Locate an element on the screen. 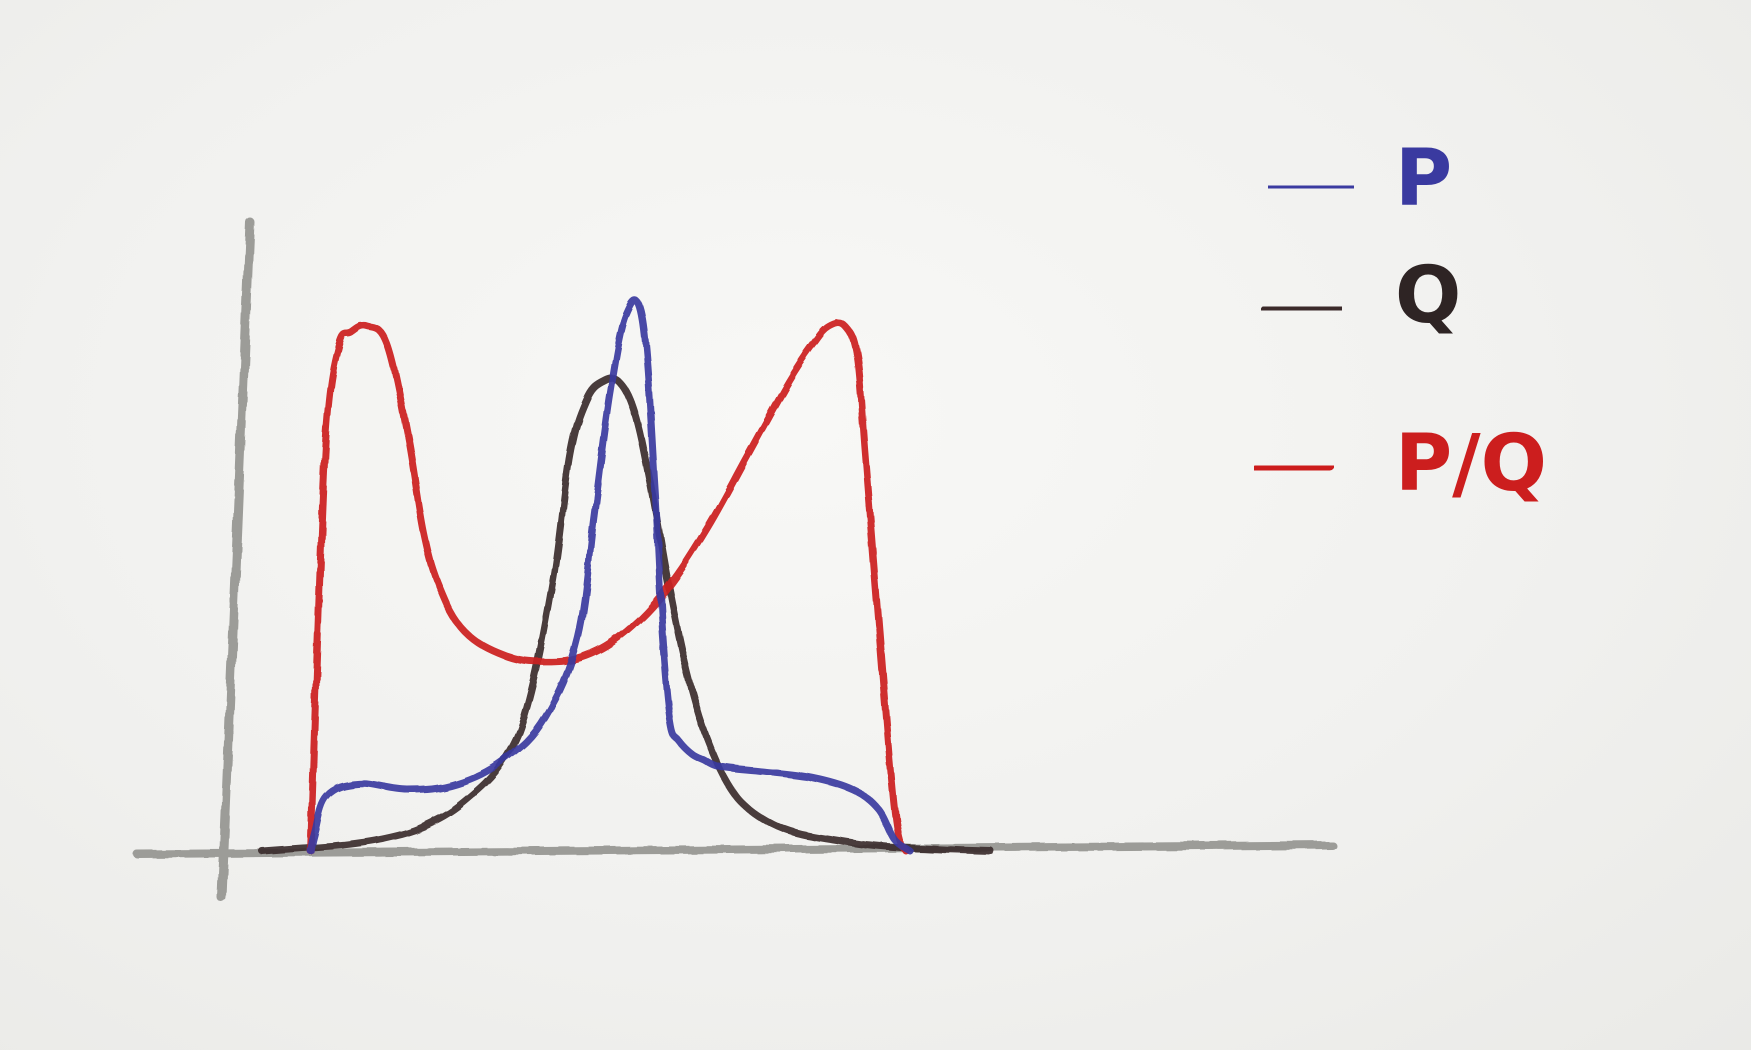 The width and height of the screenshot is (1751, 1050). legend-label-pq: P/Q is located at coordinates (1471, 464).